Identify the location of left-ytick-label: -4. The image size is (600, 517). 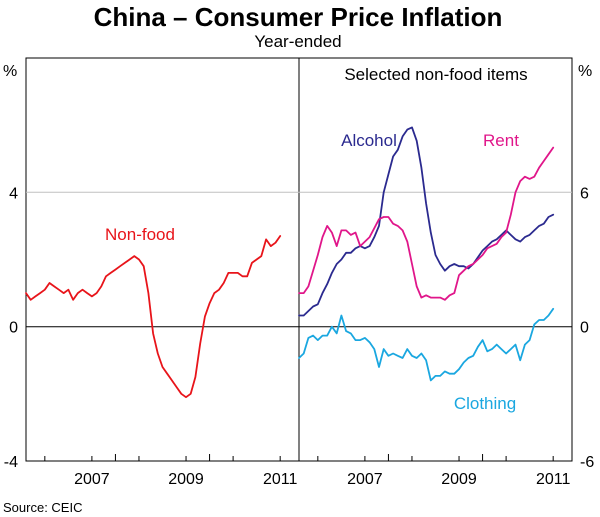
(11, 462).